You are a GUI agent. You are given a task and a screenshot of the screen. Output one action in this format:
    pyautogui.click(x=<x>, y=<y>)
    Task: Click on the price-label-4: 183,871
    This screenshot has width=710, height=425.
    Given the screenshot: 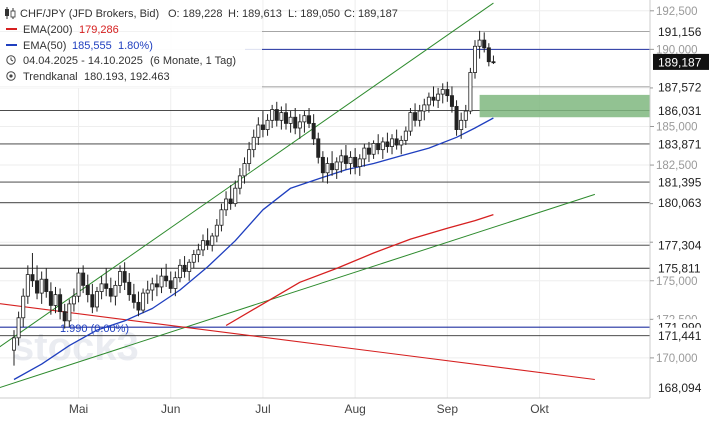 What is the action you would take?
    pyautogui.click(x=681, y=143)
    